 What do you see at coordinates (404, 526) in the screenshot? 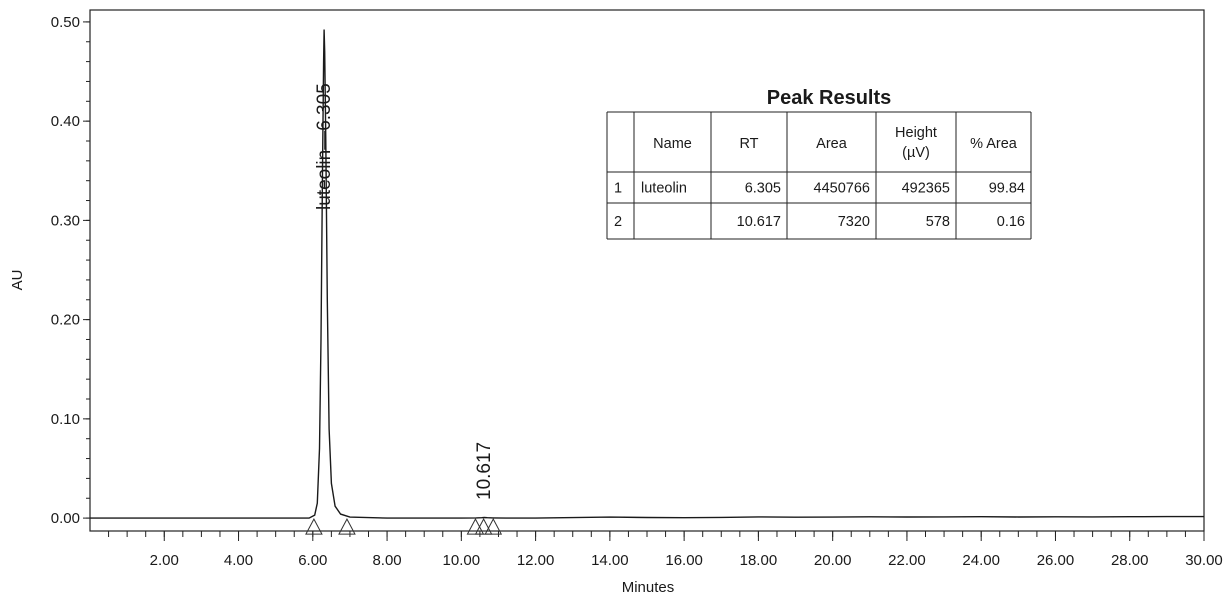
I see `baseline-markers` at bounding box center [404, 526].